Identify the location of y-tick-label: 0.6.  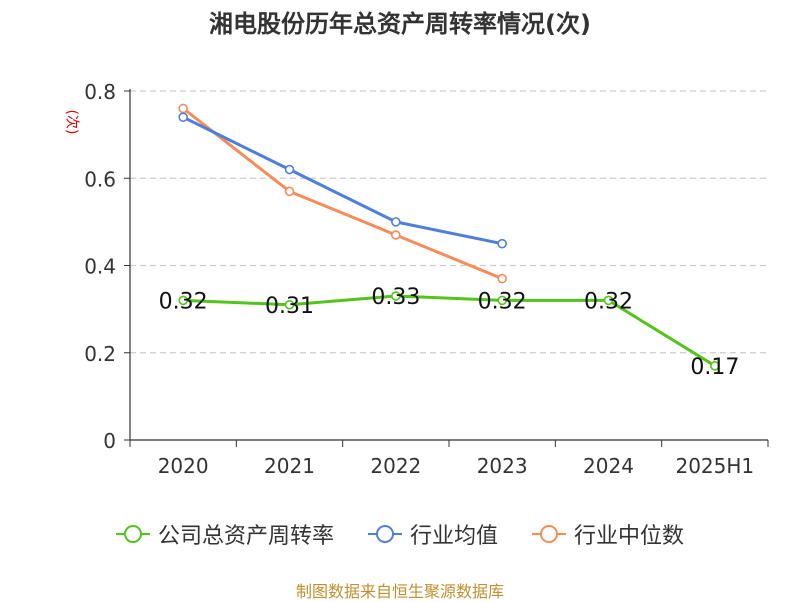
(100, 179).